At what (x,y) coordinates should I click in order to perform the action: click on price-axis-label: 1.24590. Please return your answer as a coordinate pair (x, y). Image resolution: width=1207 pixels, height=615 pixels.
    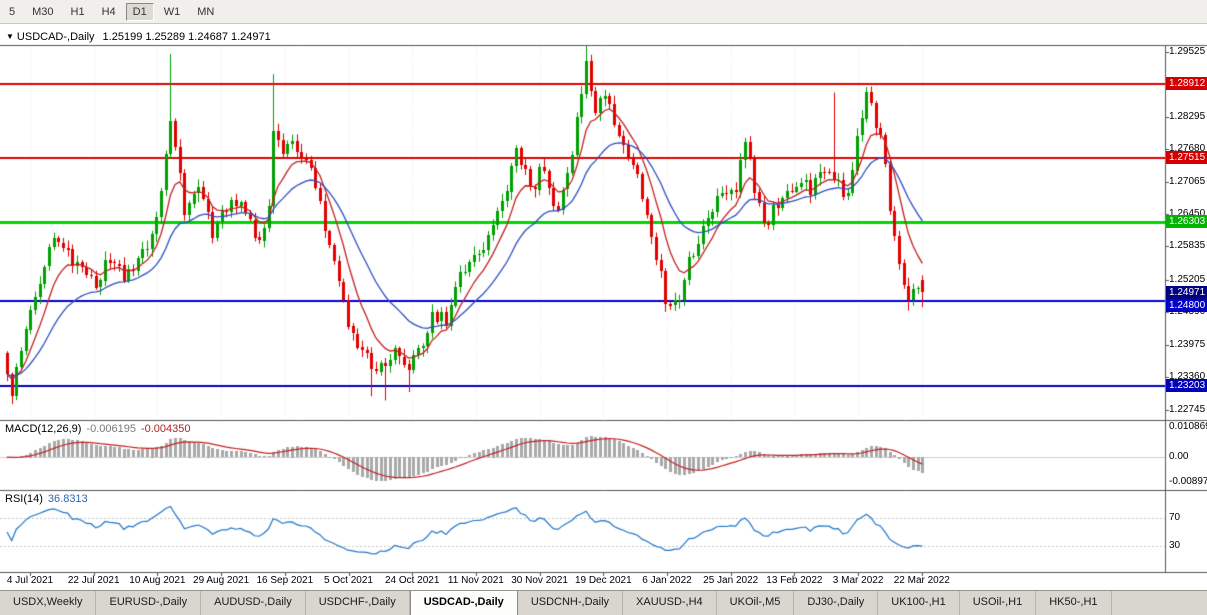
    Looking at the image, I should click on (1187, 312).